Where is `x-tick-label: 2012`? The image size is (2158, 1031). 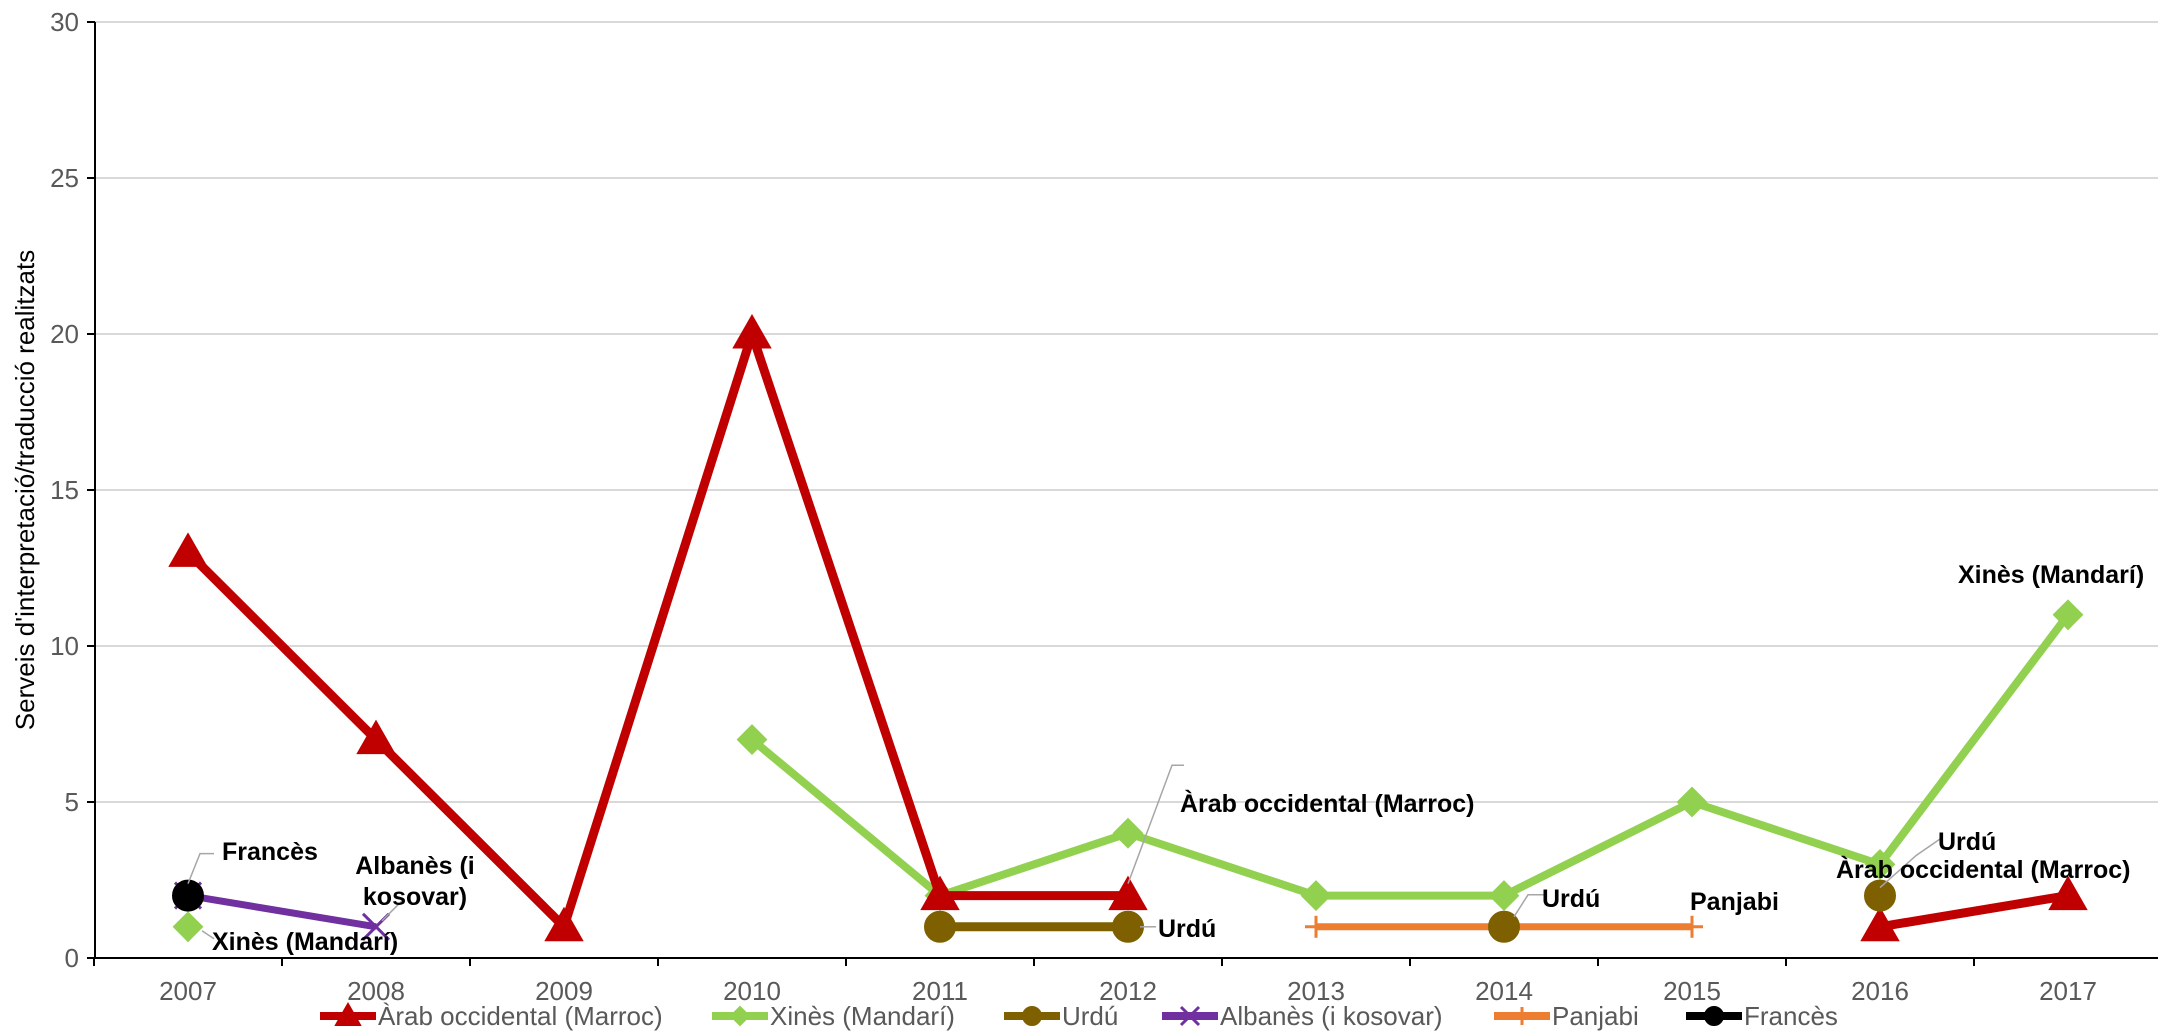 x-tick-label: 2012 is located at coordinates (1128, 991).